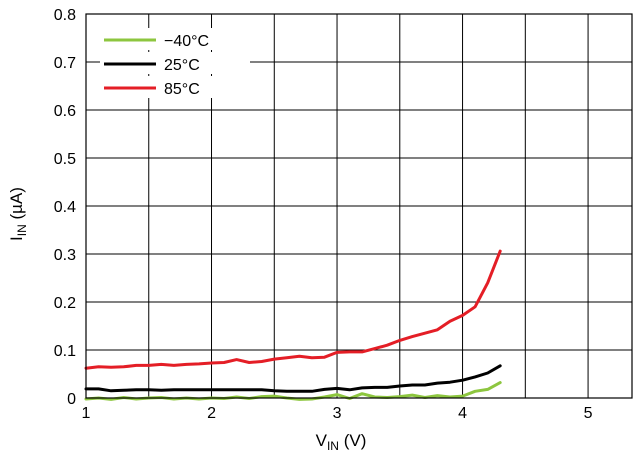 This screenshot has height=466, width=636. I want to click on legend-label: 85°C, so click(182, 89).